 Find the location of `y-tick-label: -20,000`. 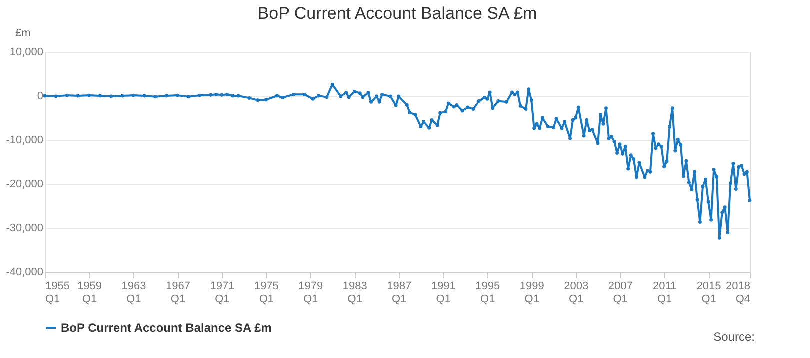

y-tick-label: -20,000 is located at coordinates (25, 184).